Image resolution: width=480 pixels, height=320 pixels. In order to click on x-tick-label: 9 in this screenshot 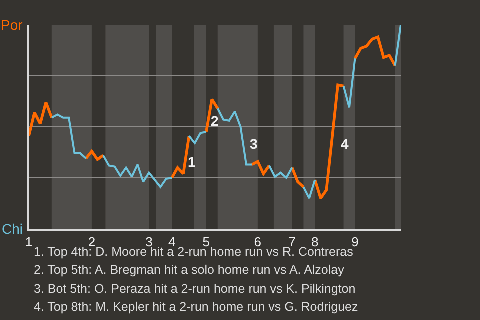, I will do `click(355, 242)`.